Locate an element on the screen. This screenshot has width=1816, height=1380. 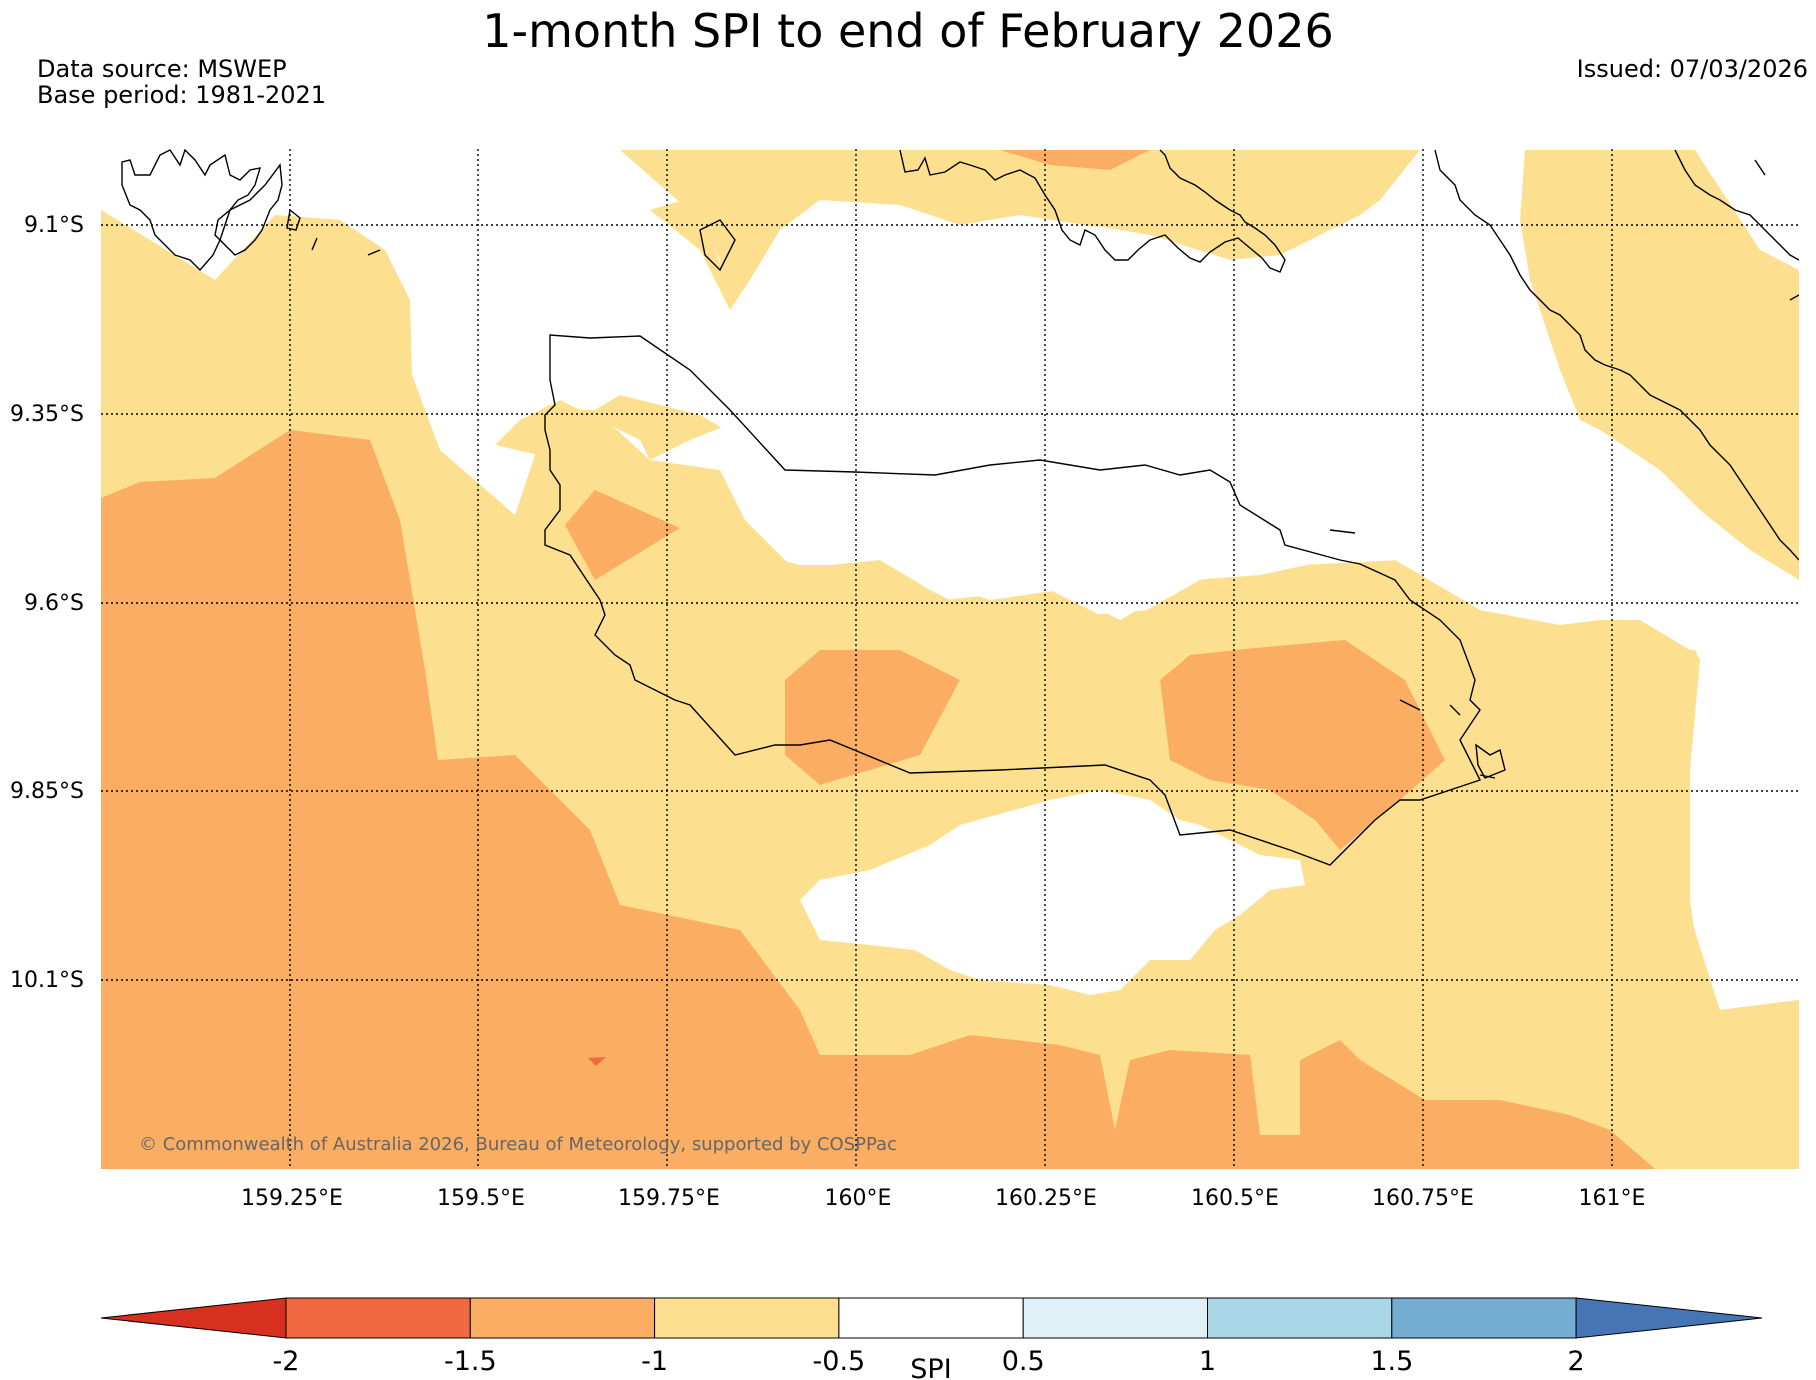
colorbar-label: SPI is located at coordinates (930, 1367).